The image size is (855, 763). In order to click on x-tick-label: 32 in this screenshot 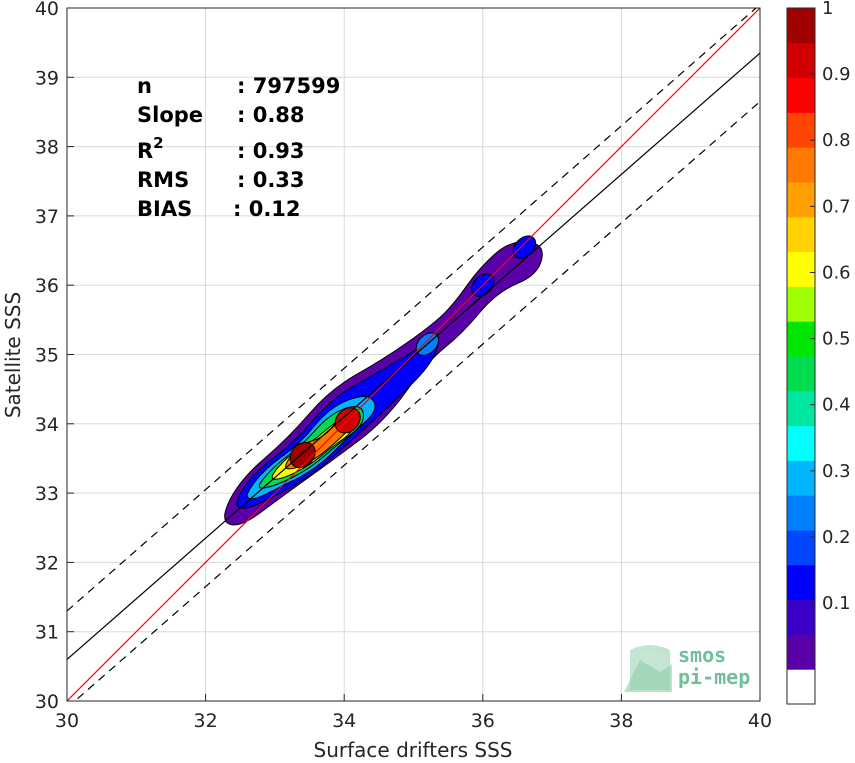, I will do `click(206, 721)`.